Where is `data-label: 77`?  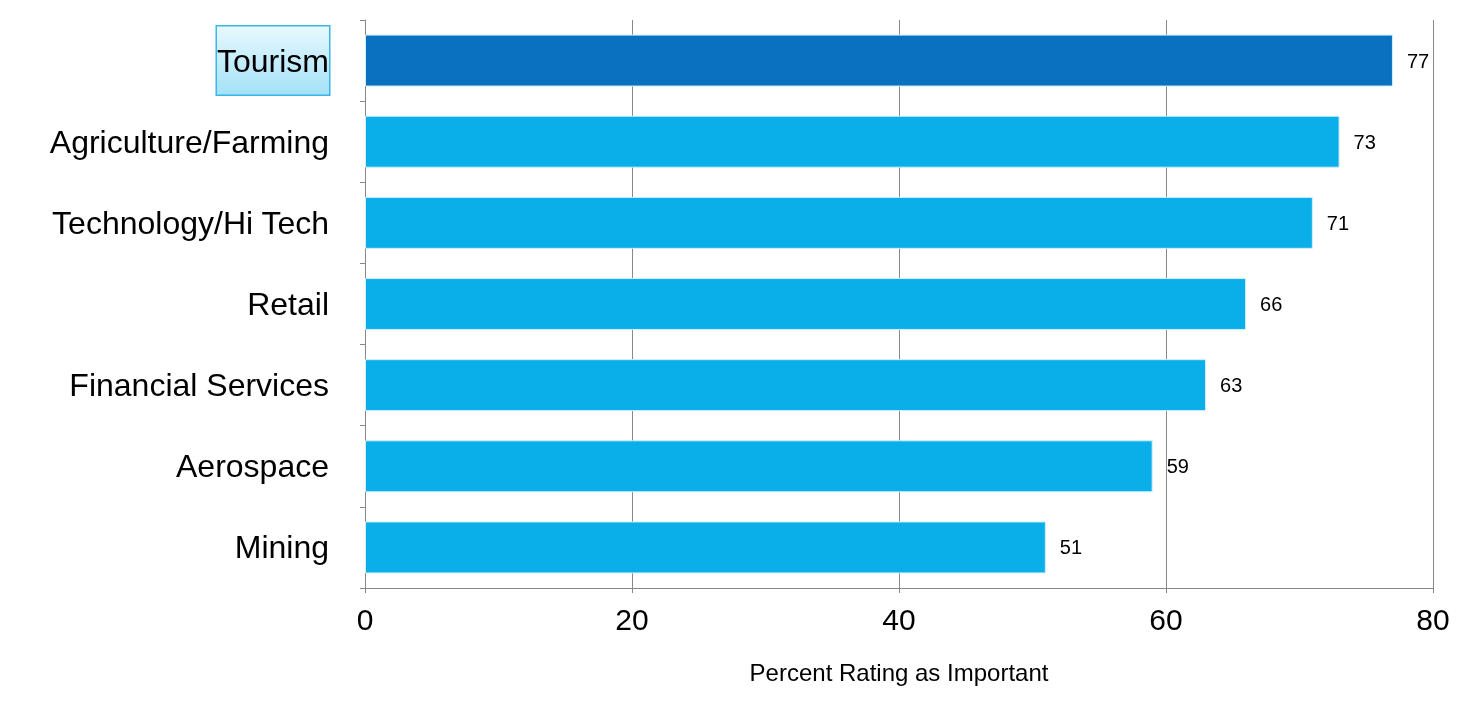 data-label: 77 is located at coordinates (1418, 60).